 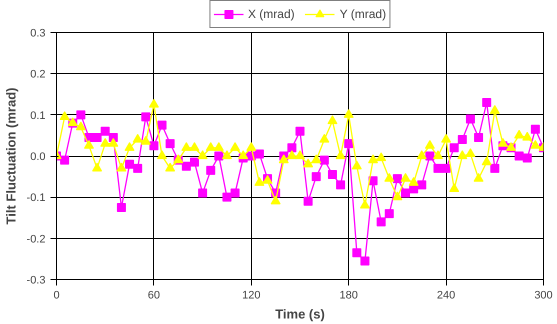 What do you see at coordinates (446, 296) in the screenshot?
I see `x-tick-label: 240` at bounding box center [446, 296].